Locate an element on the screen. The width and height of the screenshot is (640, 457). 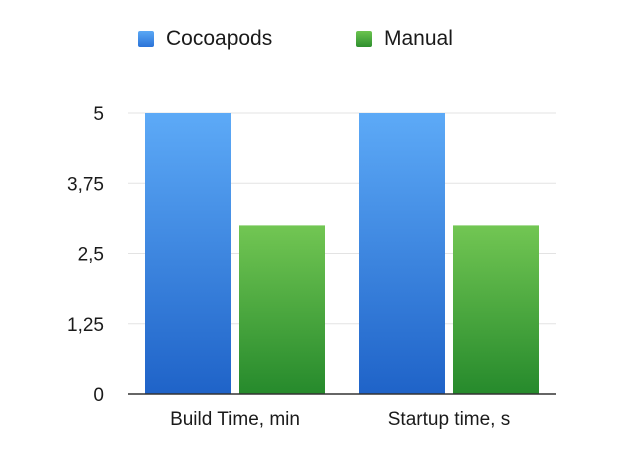
legend: Cocoapods Manual is located at coordinates (320, 39).